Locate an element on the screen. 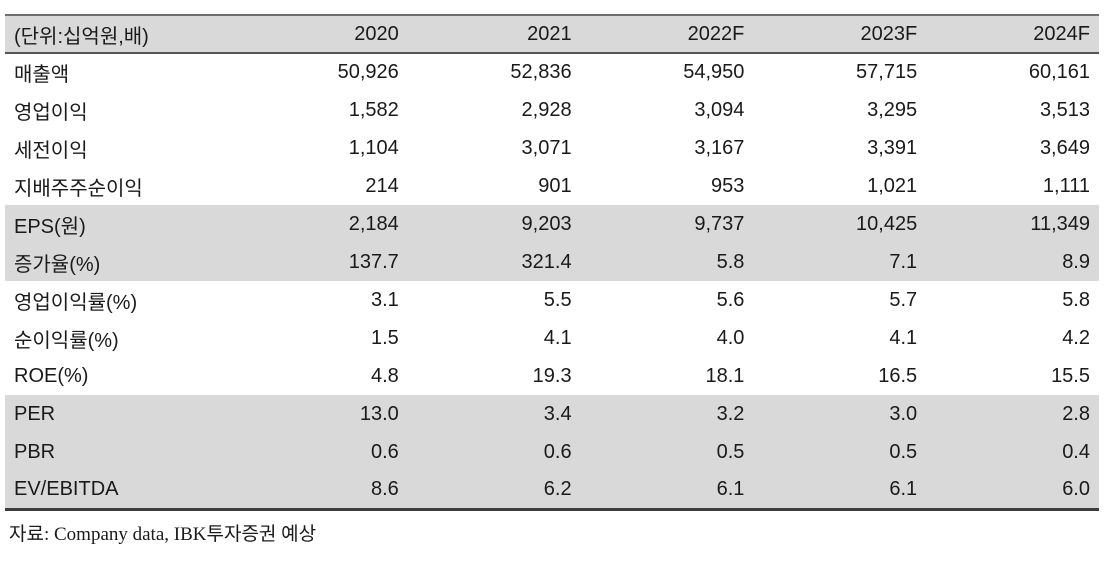 The width and height of the screenshot is (1113, 571). table-row: PER 13.0 3.4 3.2 3.0 2.8 is located at coordinates (552, 414).